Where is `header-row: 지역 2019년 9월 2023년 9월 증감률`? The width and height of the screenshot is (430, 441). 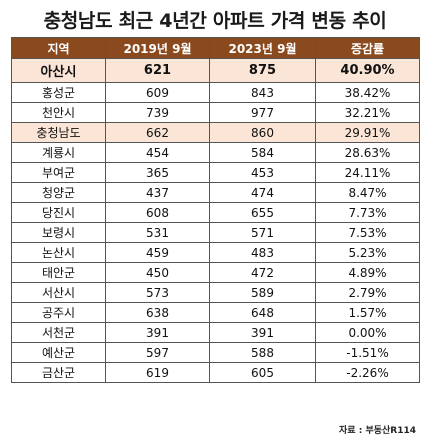 header-row: 지역 2019년 9월 2023년 9월 증감률 is located at coordinates (215, 48).